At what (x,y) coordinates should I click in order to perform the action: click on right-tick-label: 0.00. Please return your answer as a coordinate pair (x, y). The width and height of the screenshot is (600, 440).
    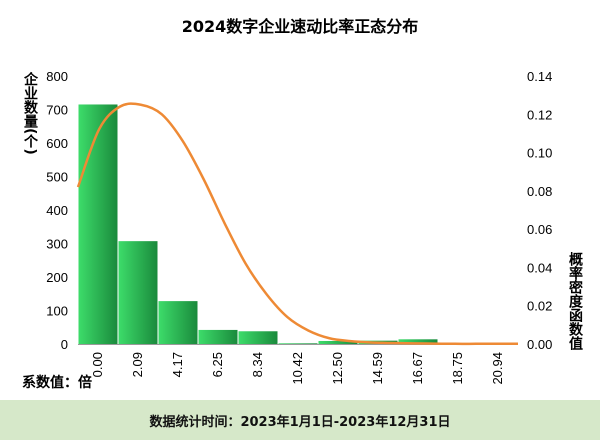
    Looking at the image, I should click on (539, 344).